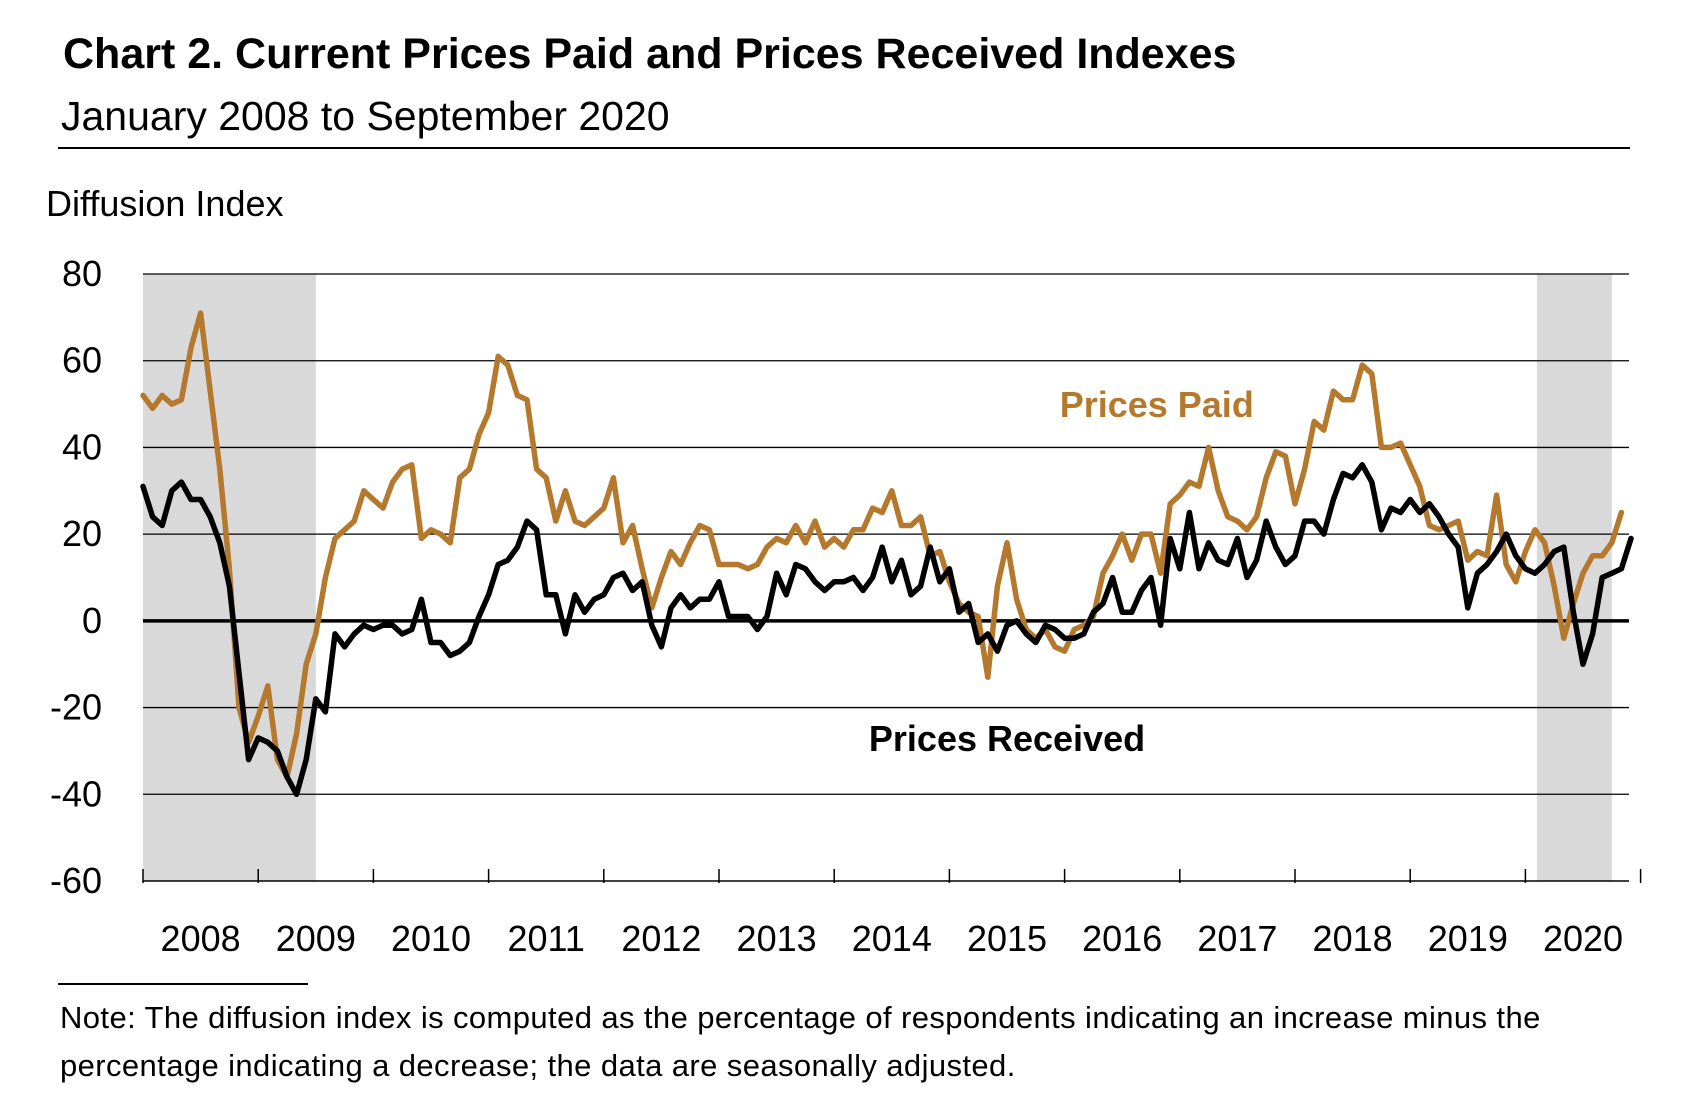 The image size is (1700, 1093). Describe the element at coordinates (82, 446) in the screenshot. I see `y-tick-label: 40` at that location.